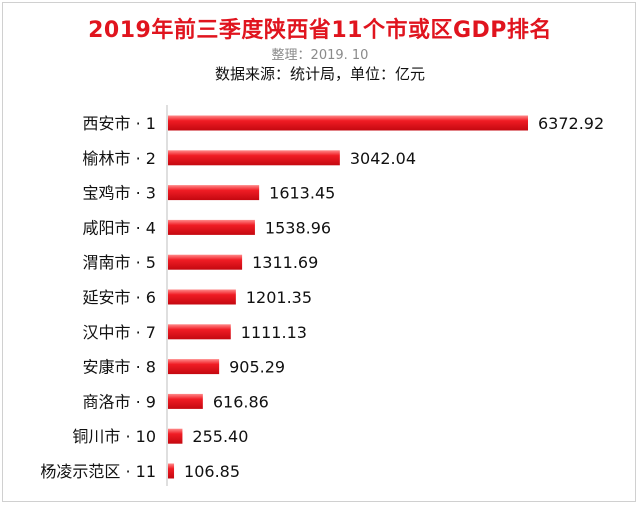 Image resolution: width=640 pixels, height=506 pixels. What do you see at coordinates (279, 297) in the screenshot?
I see `value-label: 1201.35` at bounding box center [279, 297].